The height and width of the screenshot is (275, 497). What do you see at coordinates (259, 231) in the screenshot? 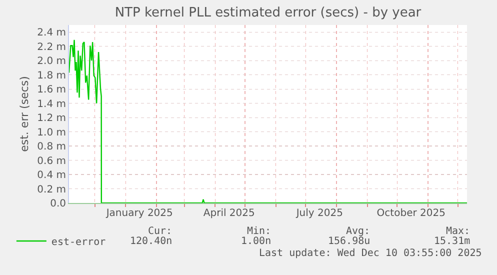
I see `text: Min:` at bounding box center [259, 231].